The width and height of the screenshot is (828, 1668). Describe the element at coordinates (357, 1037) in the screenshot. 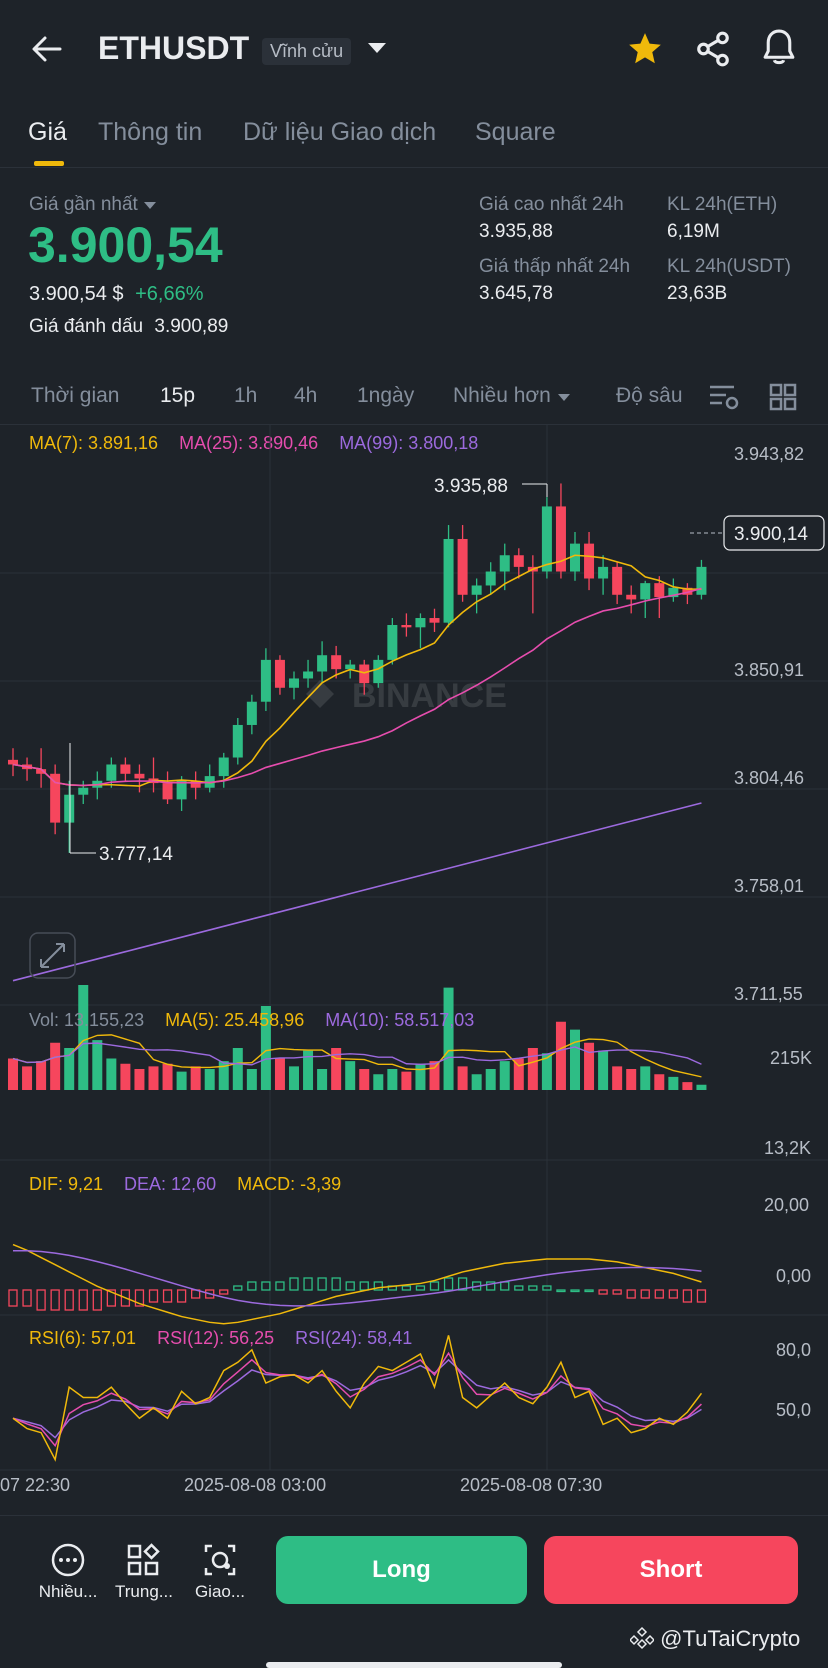

I see `volume-bars-layer` at that location.